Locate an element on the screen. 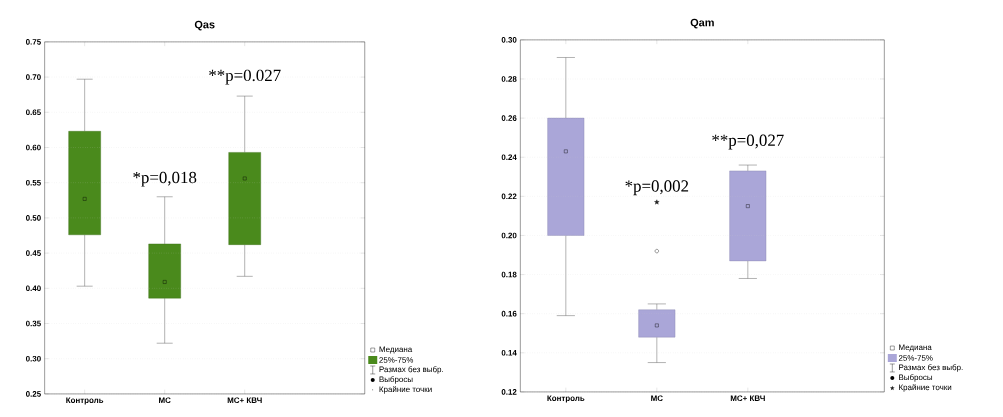 The image size is (1003, 417). chart-title: Qam is located at coordinates (702, 23).